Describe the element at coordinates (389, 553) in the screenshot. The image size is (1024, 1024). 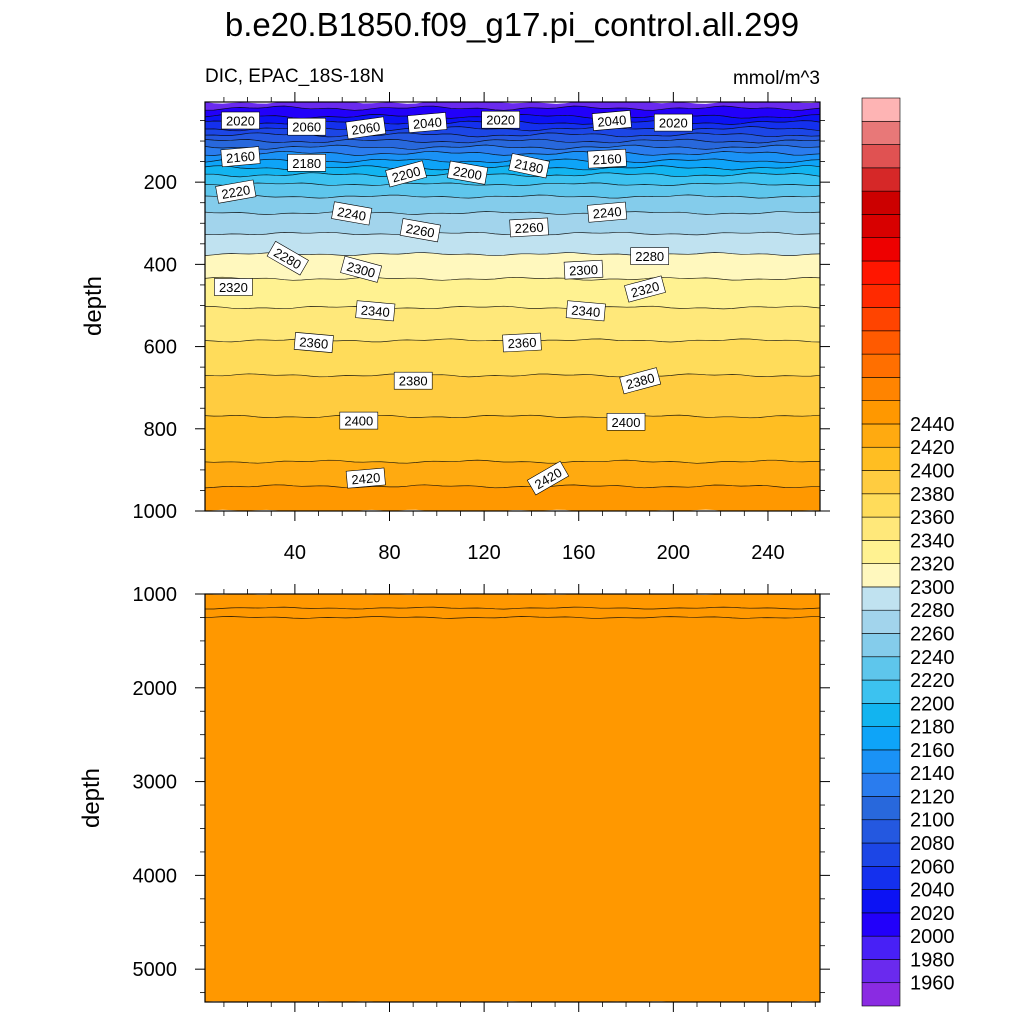
I see `top-x-tick-label: 80` at that location.